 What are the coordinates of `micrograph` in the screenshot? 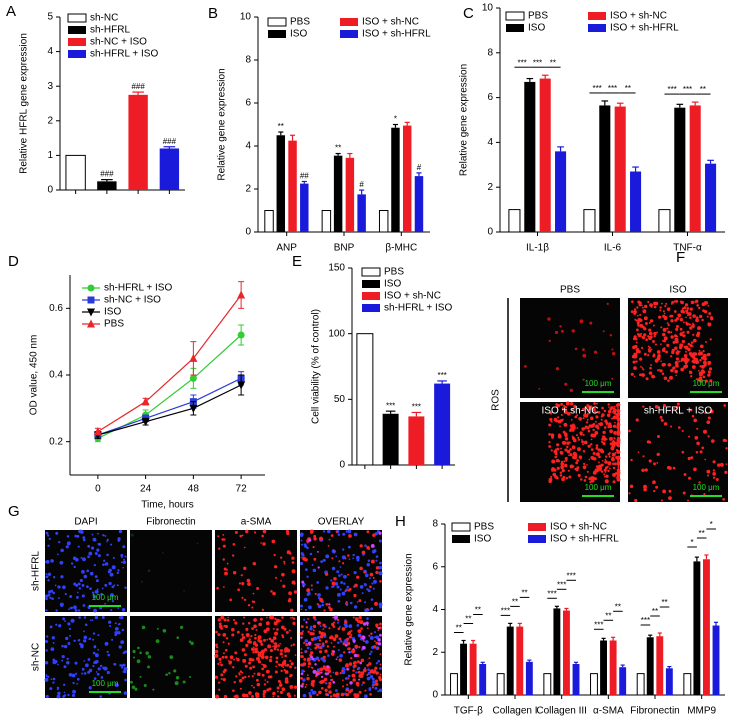 It's located at (171, 571).